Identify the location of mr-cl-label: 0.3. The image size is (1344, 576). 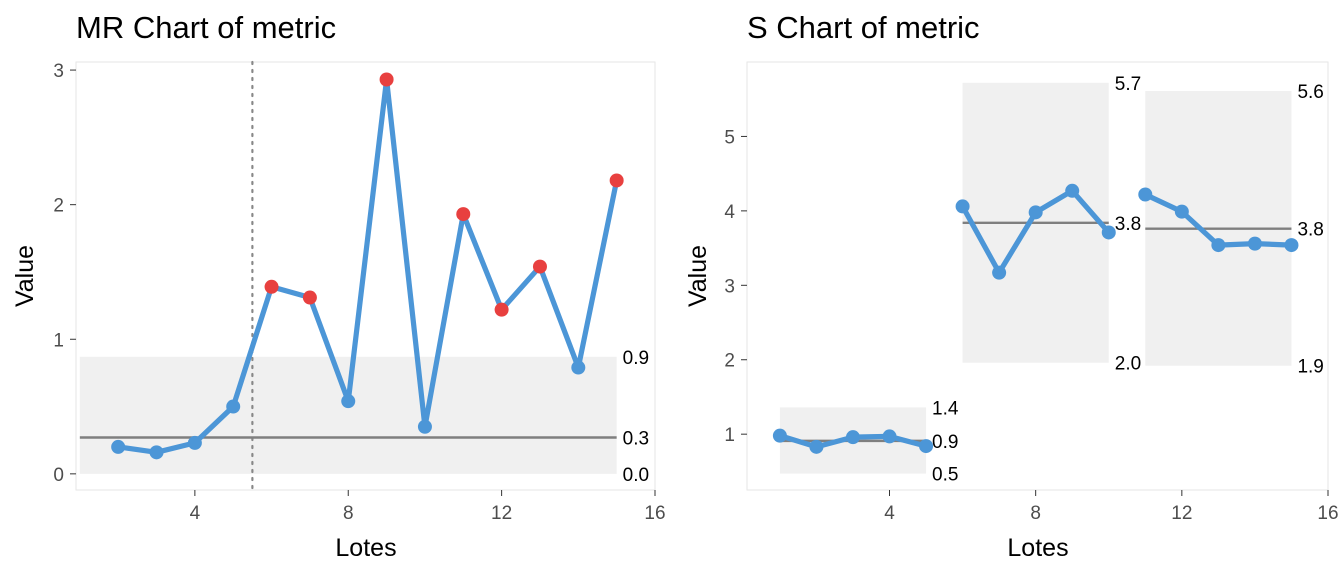
(636, 439).